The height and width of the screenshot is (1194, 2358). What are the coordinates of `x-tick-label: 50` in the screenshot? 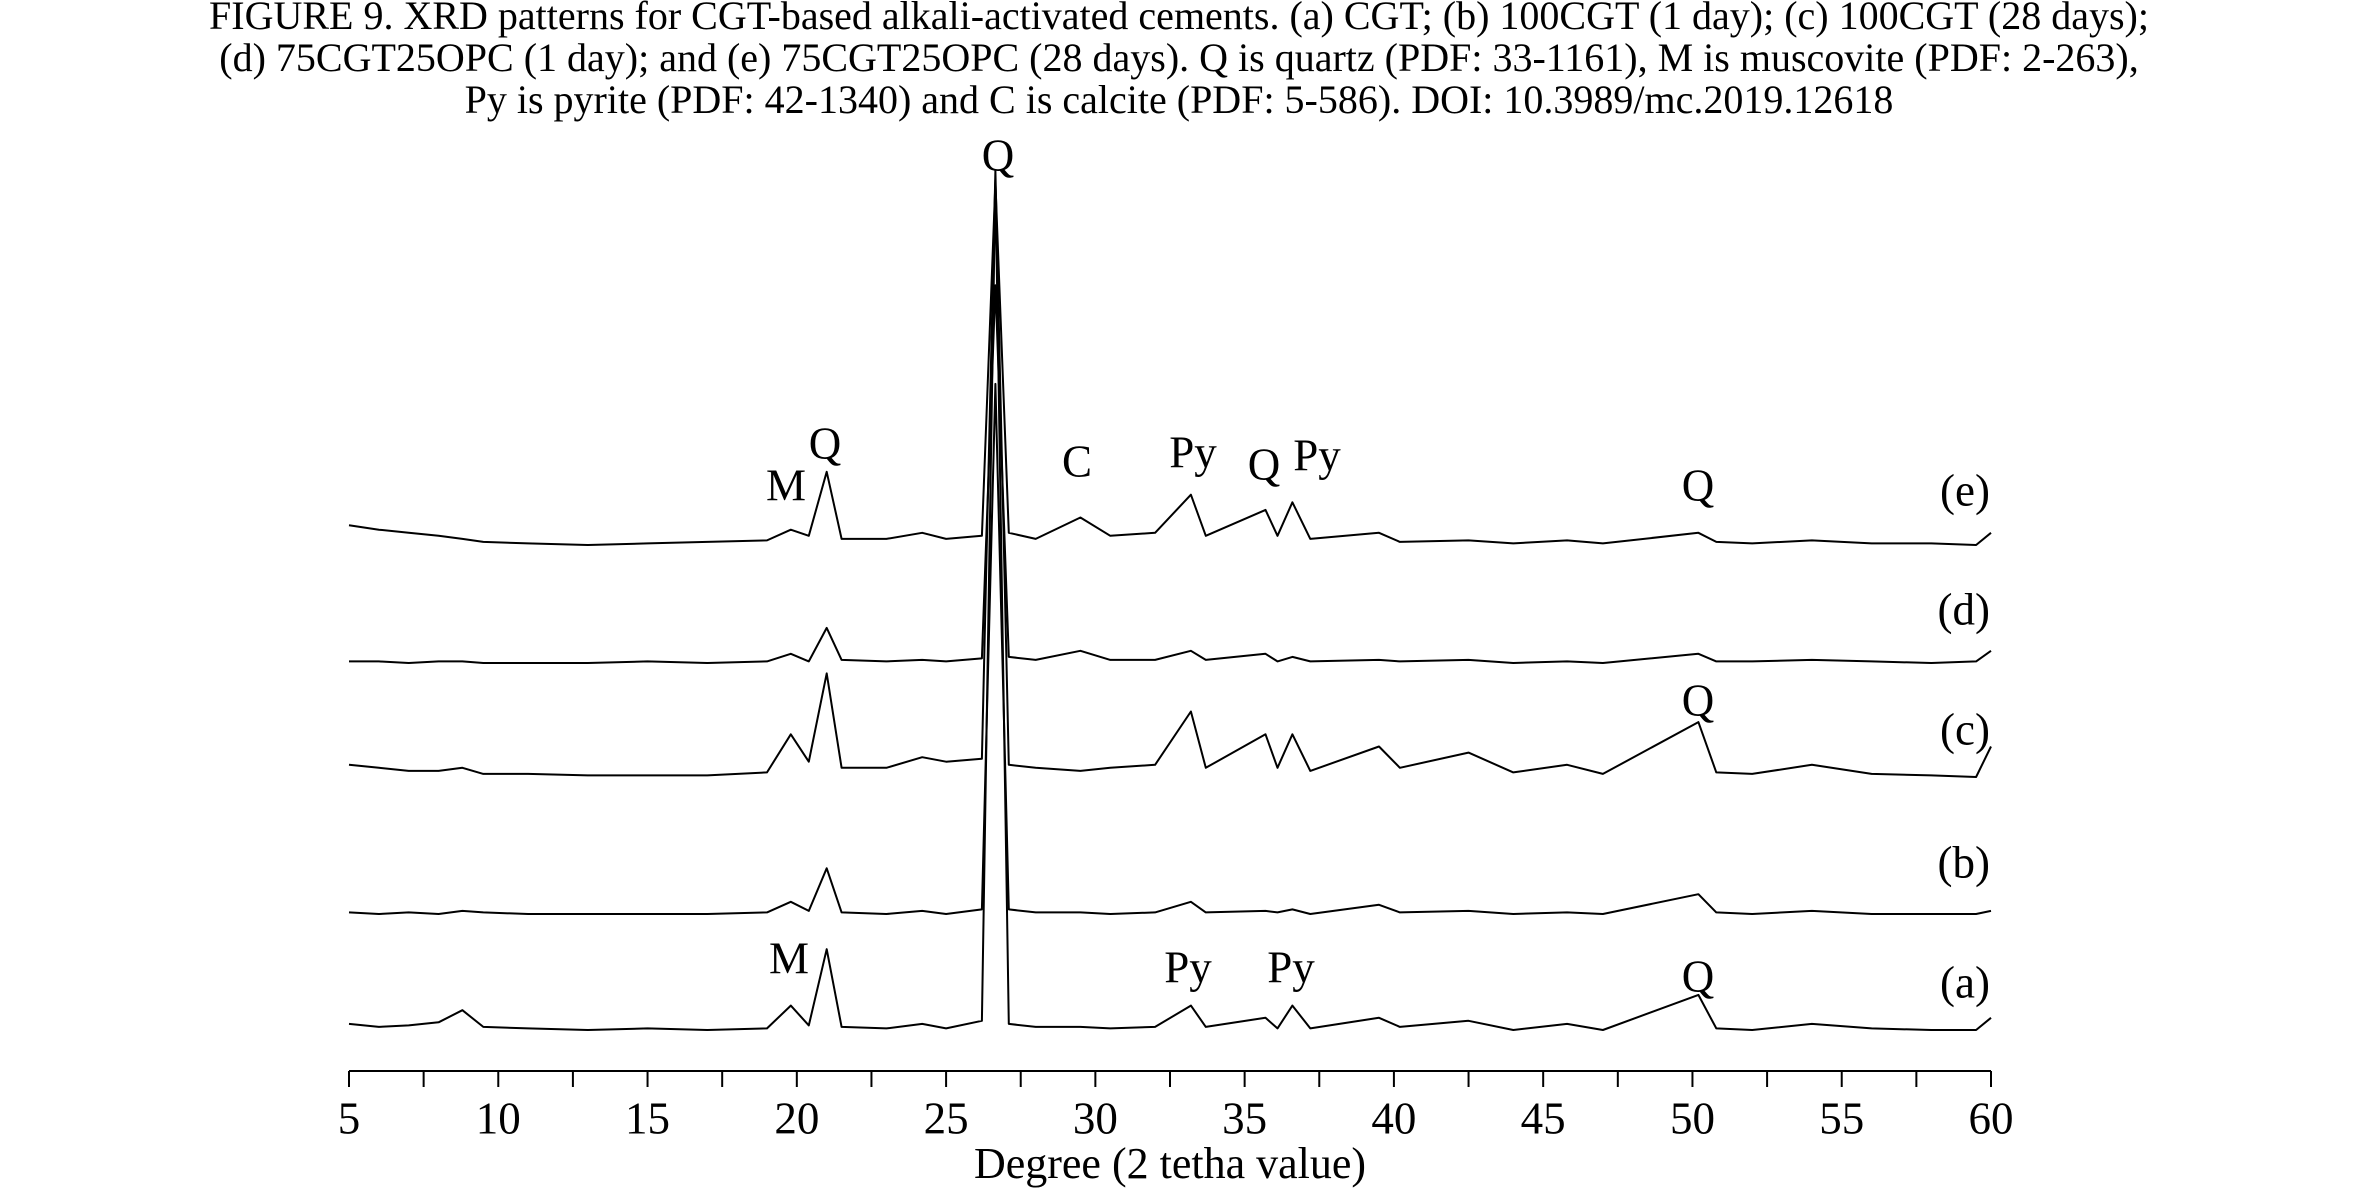 It's located at (1692, 1118).